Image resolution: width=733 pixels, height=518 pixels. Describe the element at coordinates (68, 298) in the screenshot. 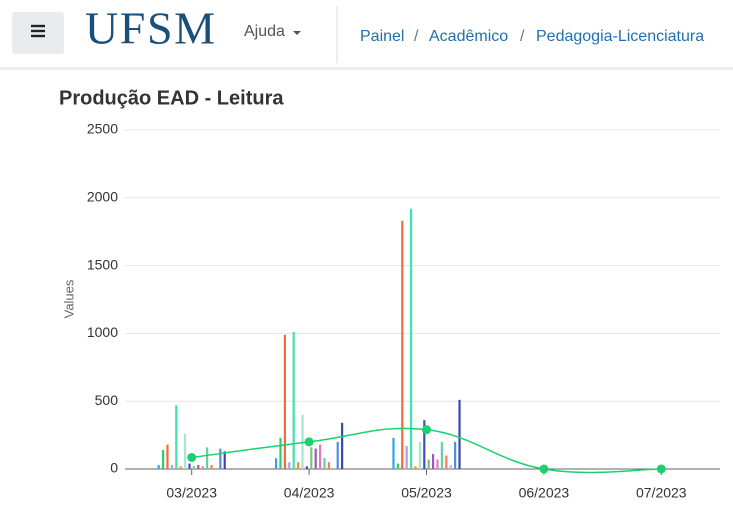

I see `y-axis-label: Values` at that location.